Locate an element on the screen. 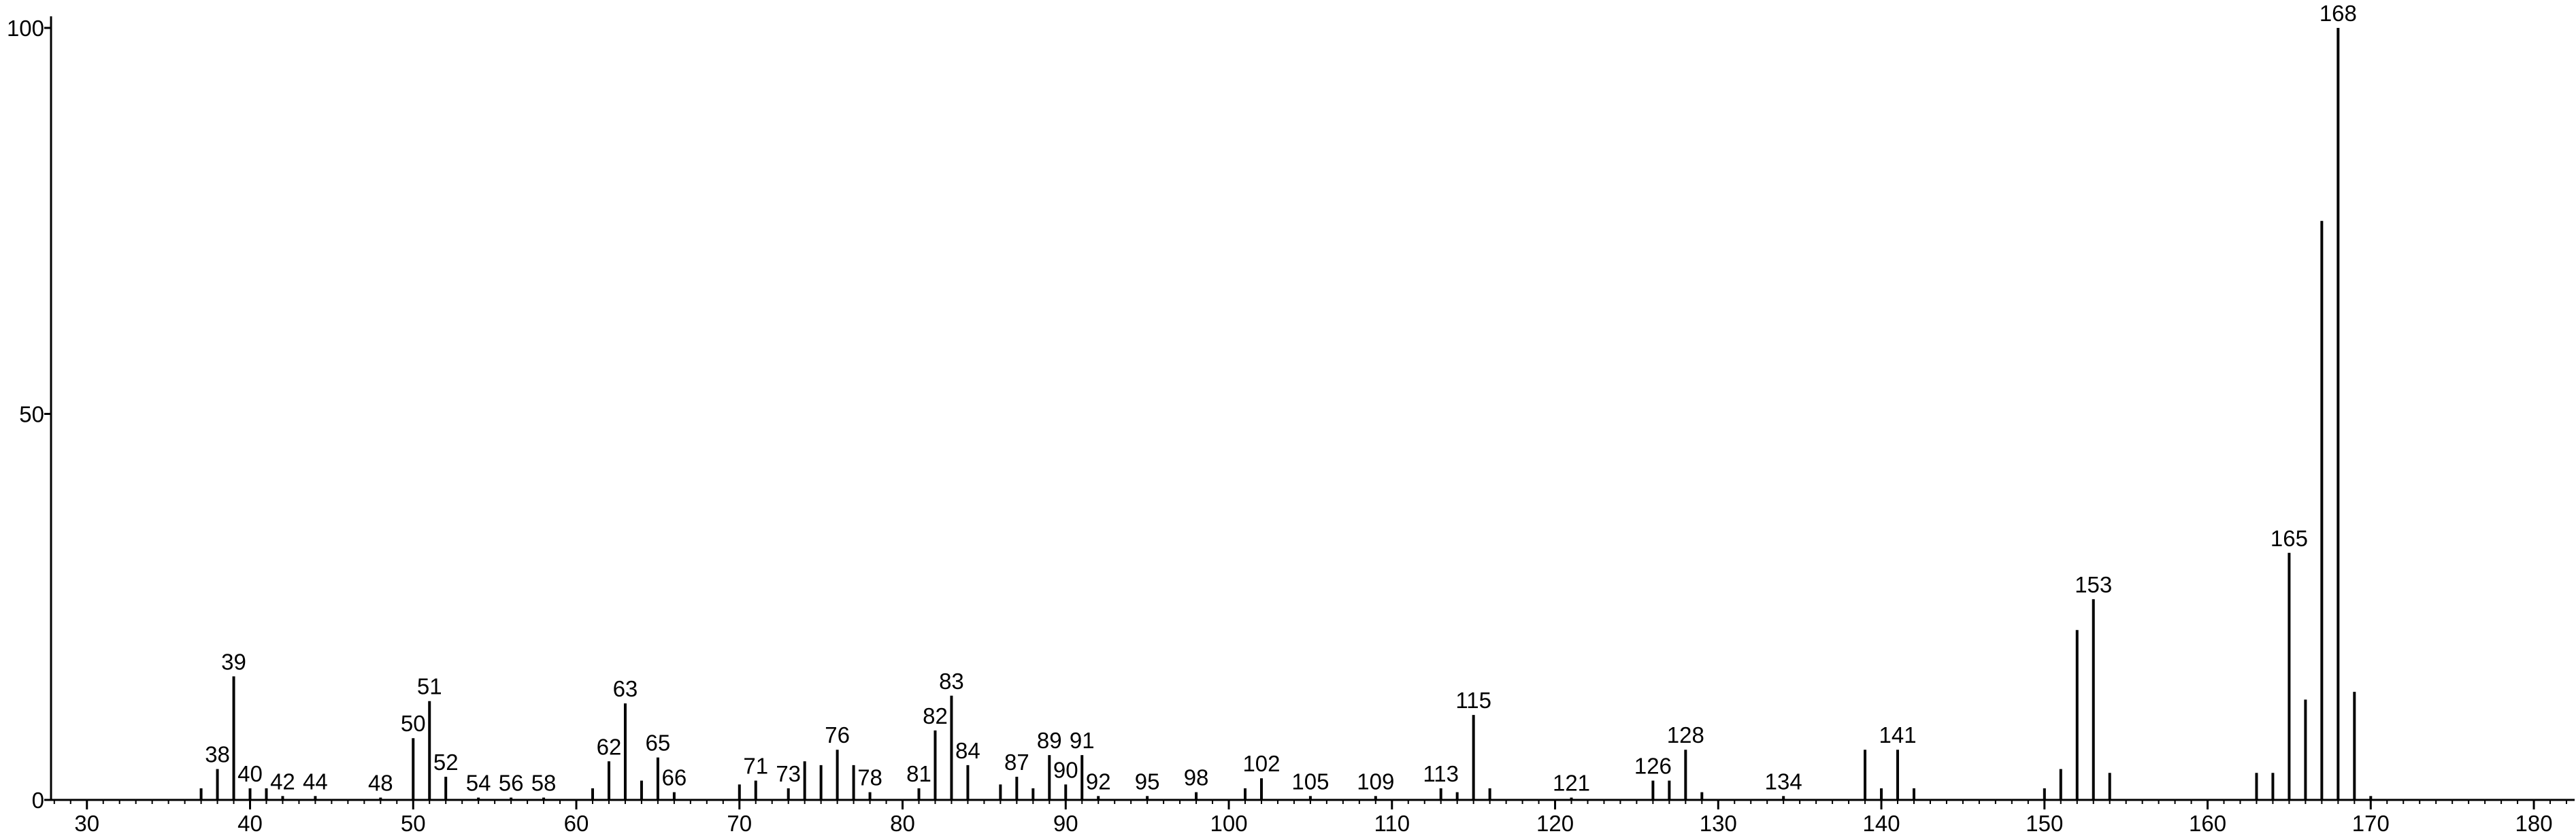  peak-label: 113 is located at coordinates (1441, 773).